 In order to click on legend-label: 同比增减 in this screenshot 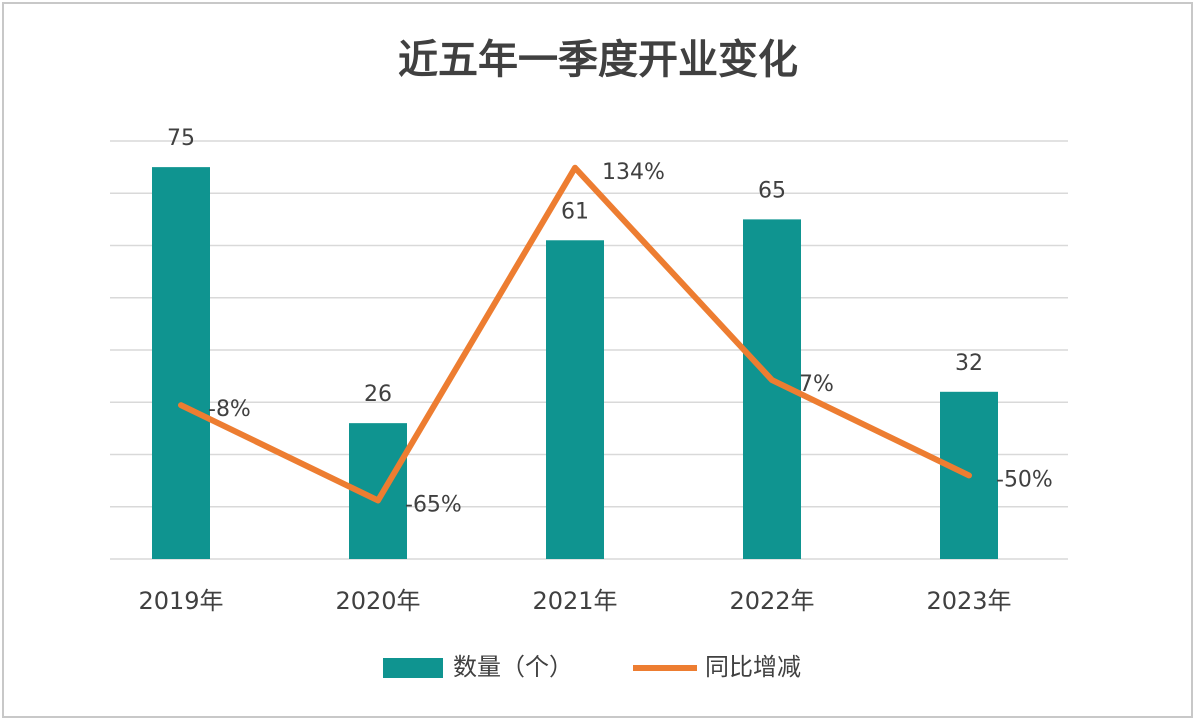, I will do `click(753, 667)`.